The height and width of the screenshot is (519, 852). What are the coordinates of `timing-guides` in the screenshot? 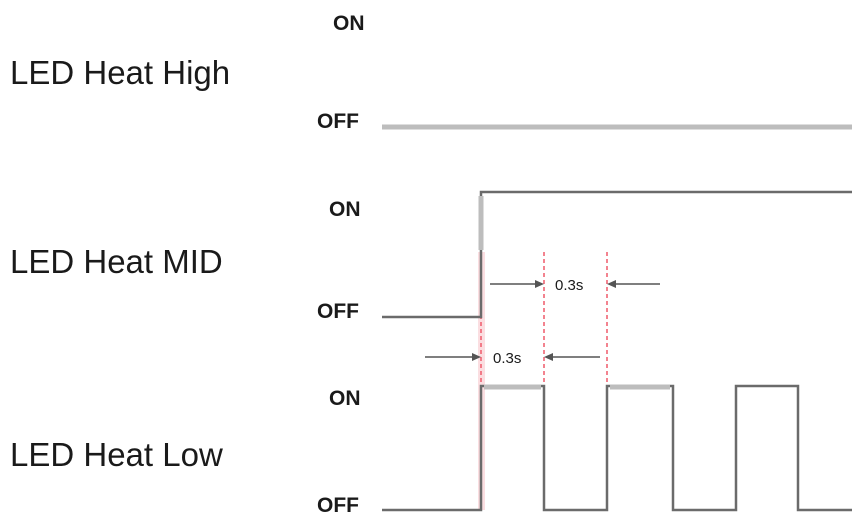 It's located at (543, 381).